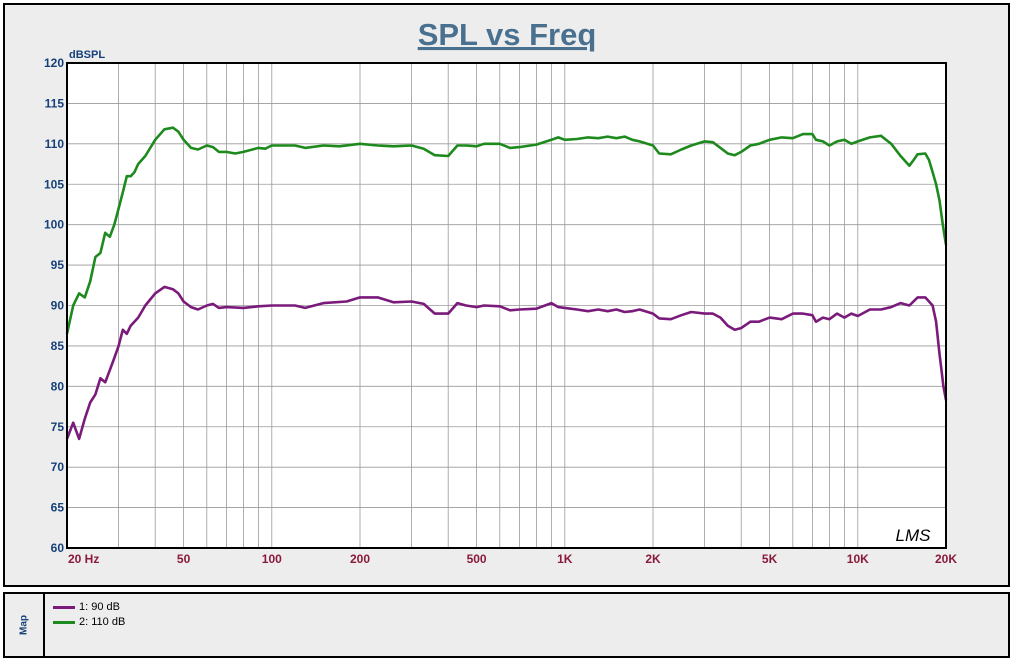 The width and height of the screenshot is (1013, 659). Describe the element at coordinates (272, 559) in the screenshot. I see `x-tick-label: 100` at that location.